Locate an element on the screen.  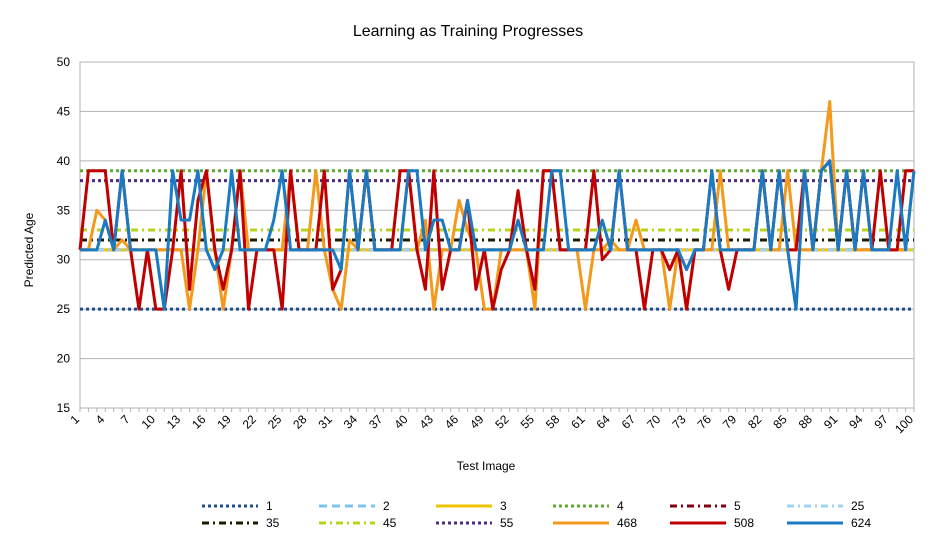
x-tick-label: 46 is located at coordinates (452, 422).